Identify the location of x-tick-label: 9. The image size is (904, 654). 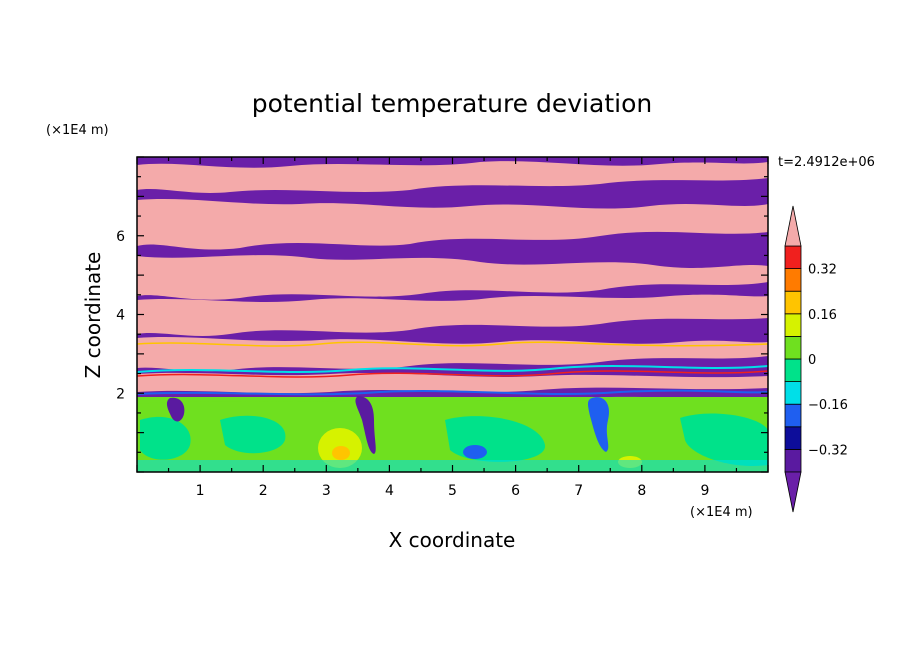
(704, 491).